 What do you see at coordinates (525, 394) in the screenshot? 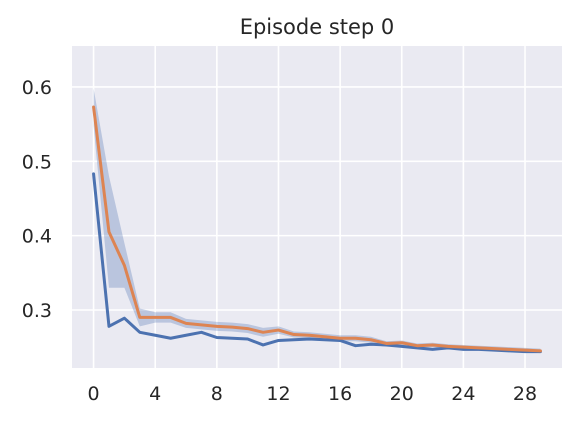
I see `x-tick-label: 28` at bounding box center [525, 394].